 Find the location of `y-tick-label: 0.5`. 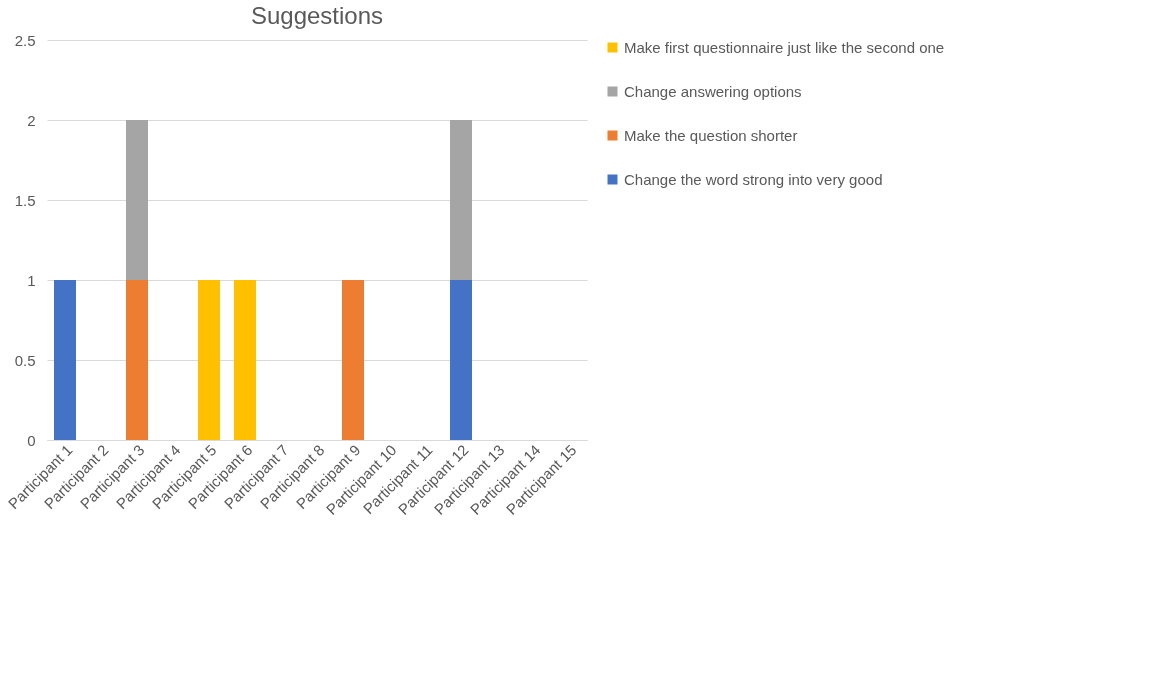

y-tick-label: 0.5 is located at coordinates (25, 360).